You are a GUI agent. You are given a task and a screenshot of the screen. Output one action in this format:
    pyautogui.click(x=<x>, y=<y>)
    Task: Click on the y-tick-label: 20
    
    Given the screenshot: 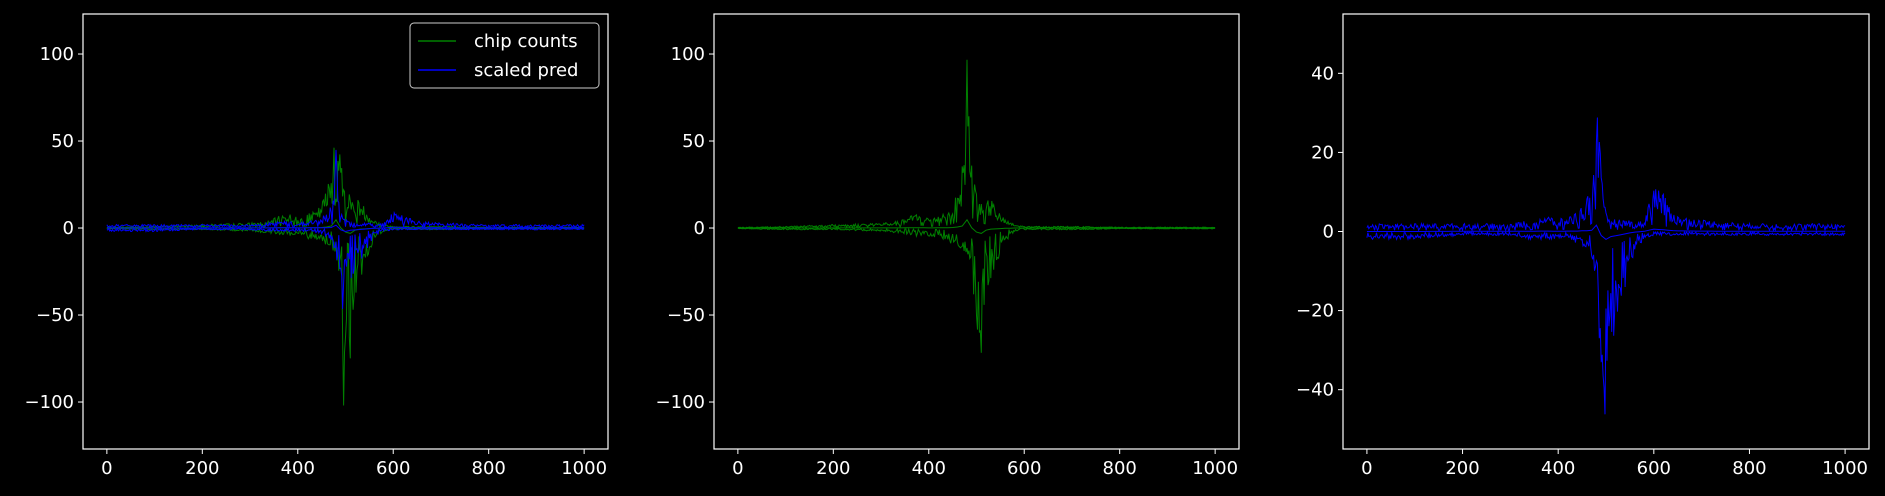 What is the action you would take?
    pyautogui.click(x=1322, y=152)
    